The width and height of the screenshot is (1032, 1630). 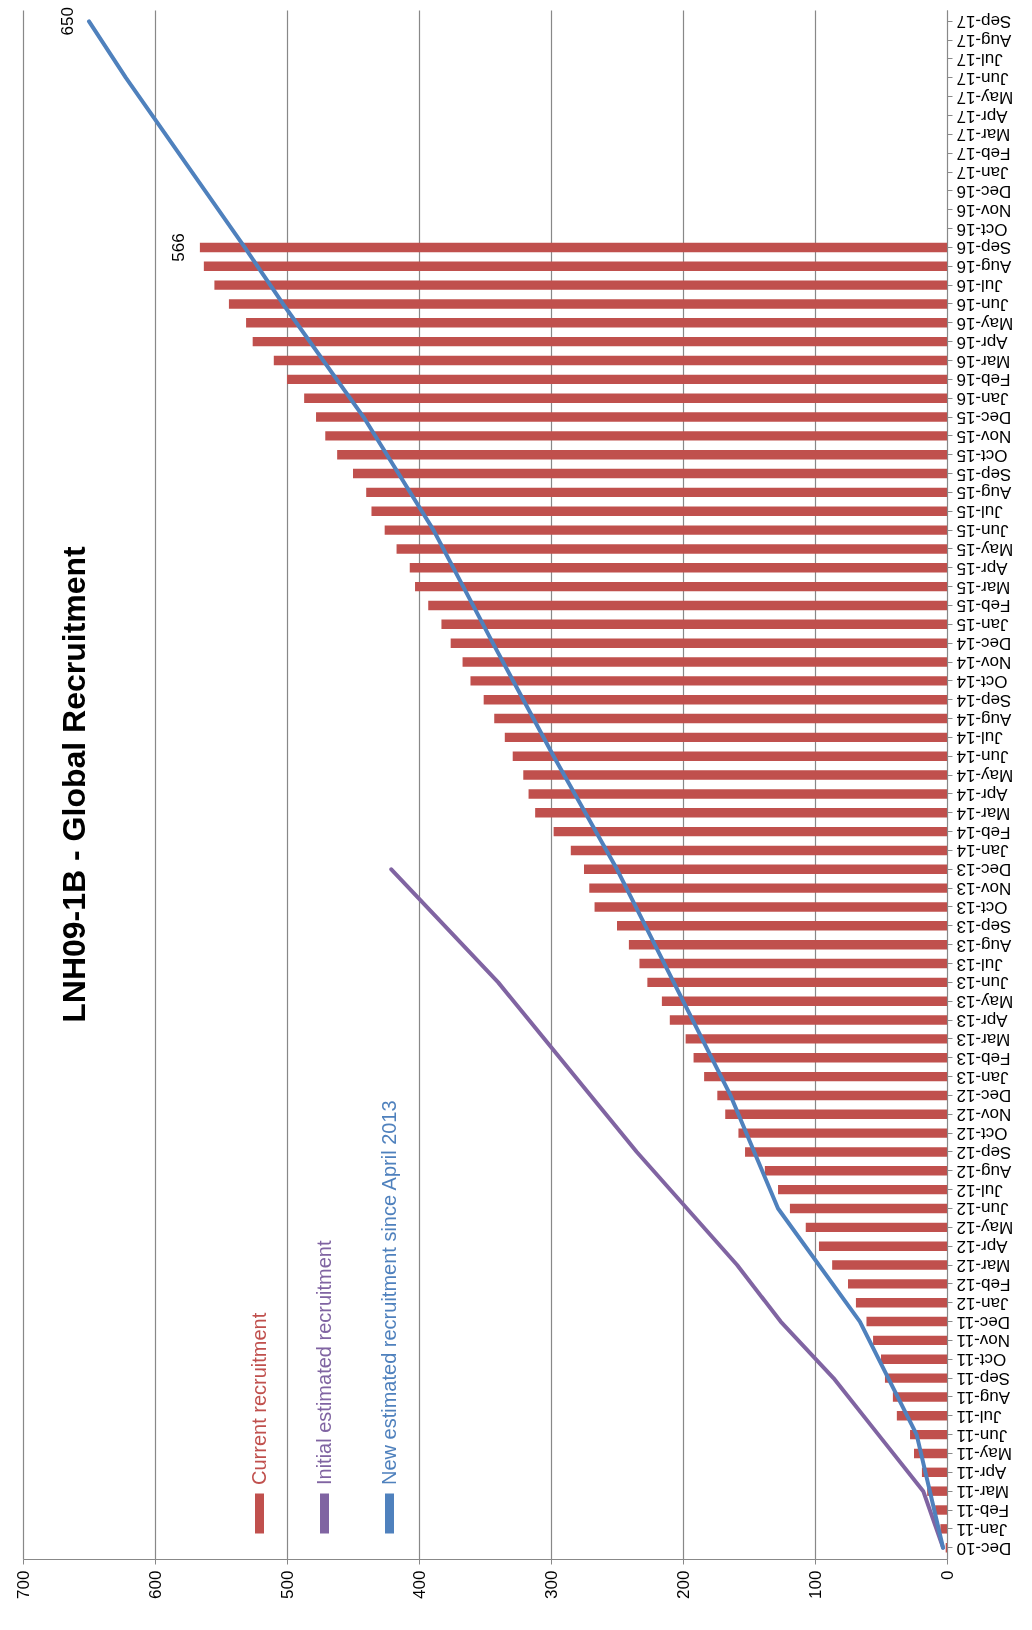 What do you see at coordinates (982, 173) in the screenshot?
I see `y-tick-label: Jan-17` at bounding box center [982, 173].